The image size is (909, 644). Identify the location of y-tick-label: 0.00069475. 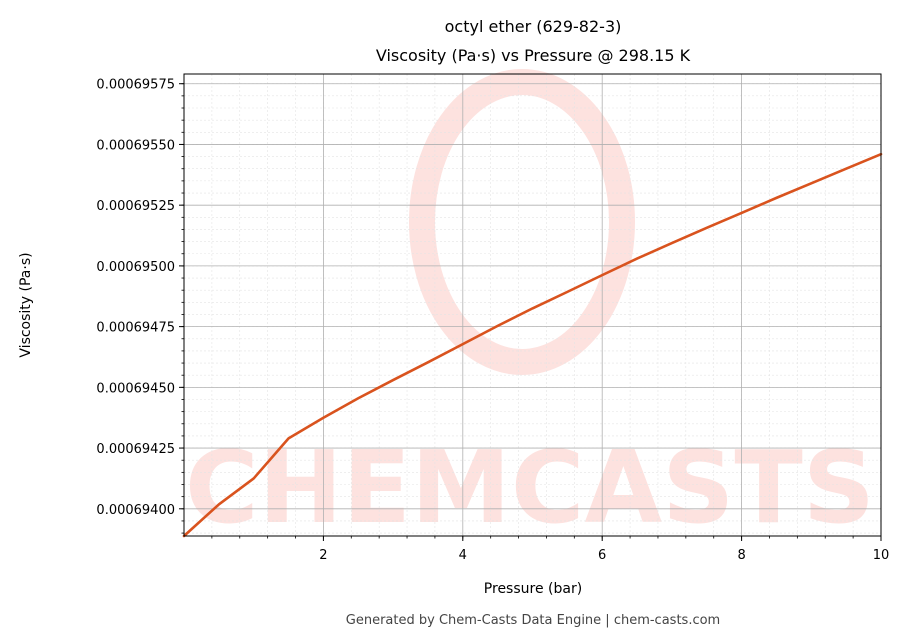
(135, 328).